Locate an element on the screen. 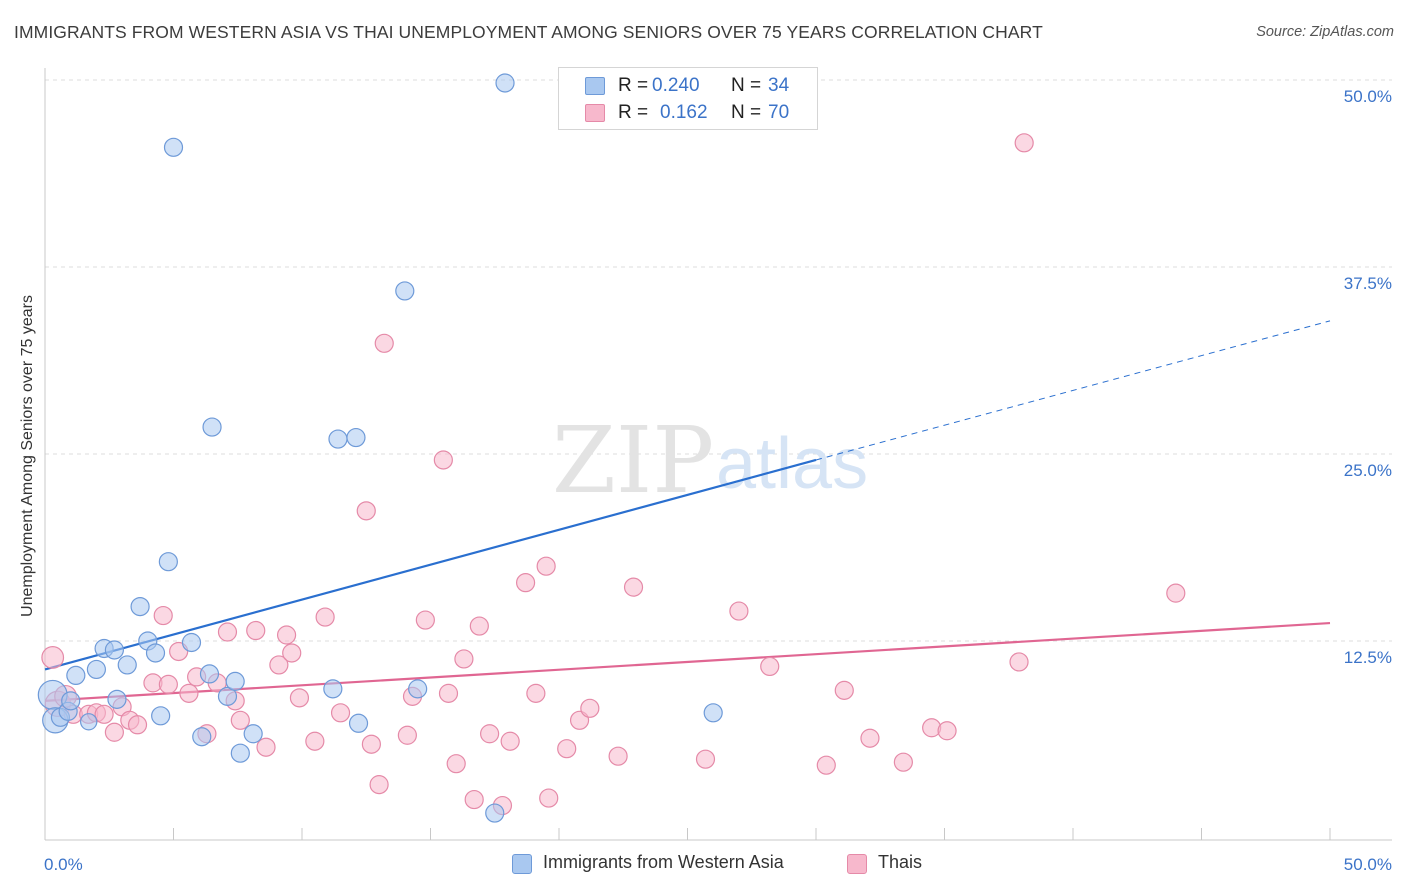 The width and height of the screenshot is (1406, 892). bottom-legend-swatch-blue is located at coordinates (522, 864).